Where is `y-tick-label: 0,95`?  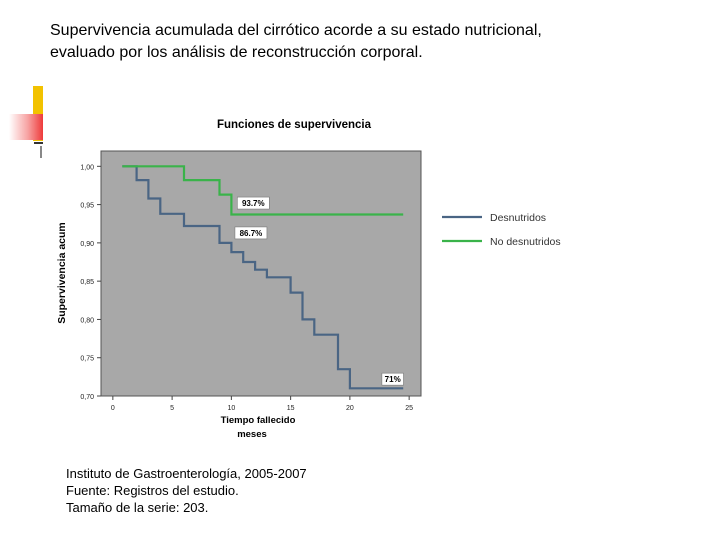
y-tick-label: 0,95 is located at coordinates (87, 206).